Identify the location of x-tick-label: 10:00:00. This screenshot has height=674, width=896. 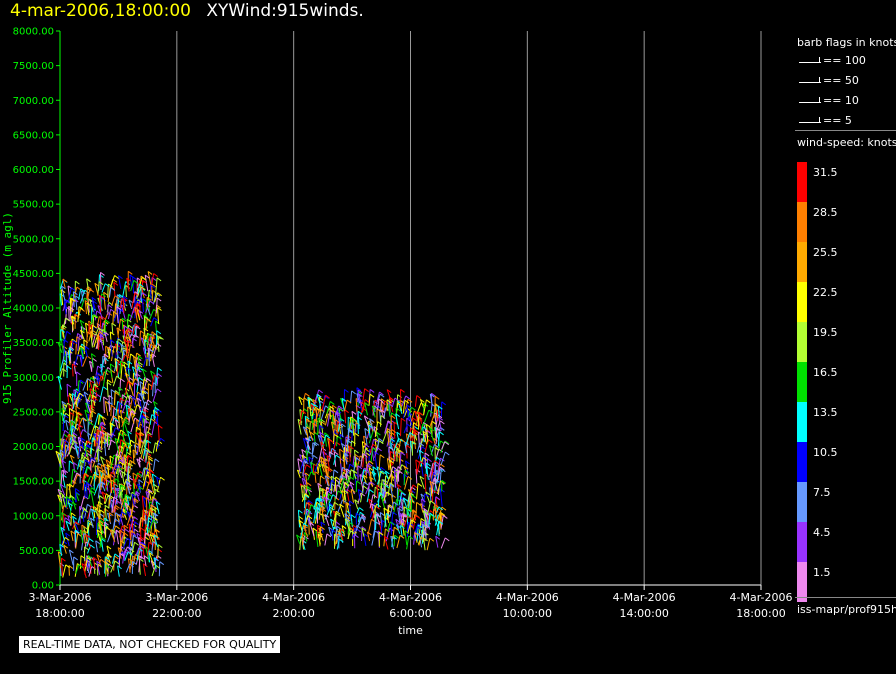
(527, 613).